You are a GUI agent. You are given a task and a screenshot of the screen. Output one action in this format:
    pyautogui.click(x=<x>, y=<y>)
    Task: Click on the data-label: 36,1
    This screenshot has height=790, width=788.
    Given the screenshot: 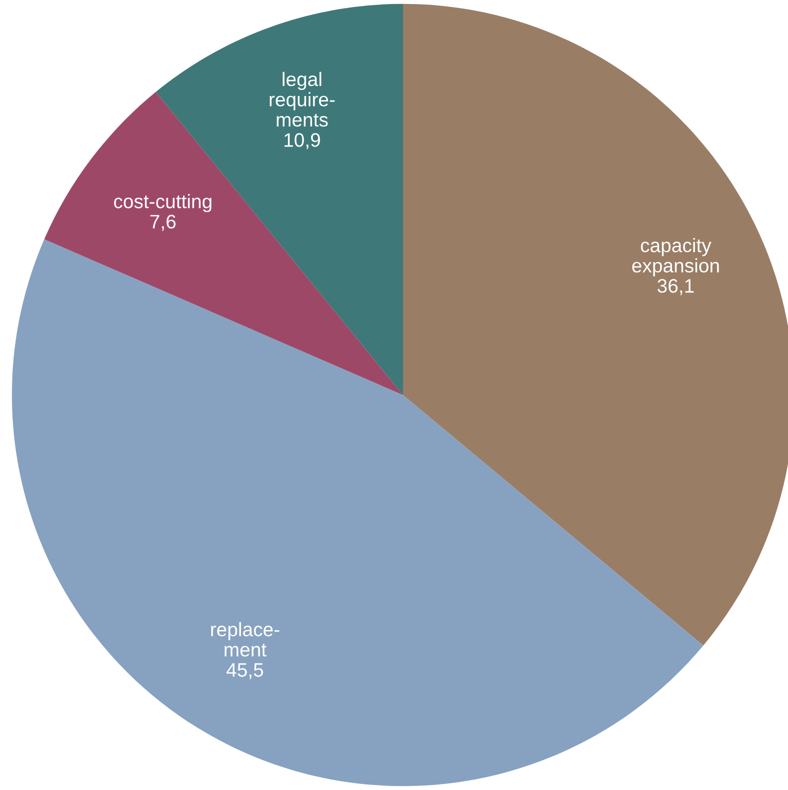 What is the action you would take?
    pyautogui.click(x=676, y=287)
    